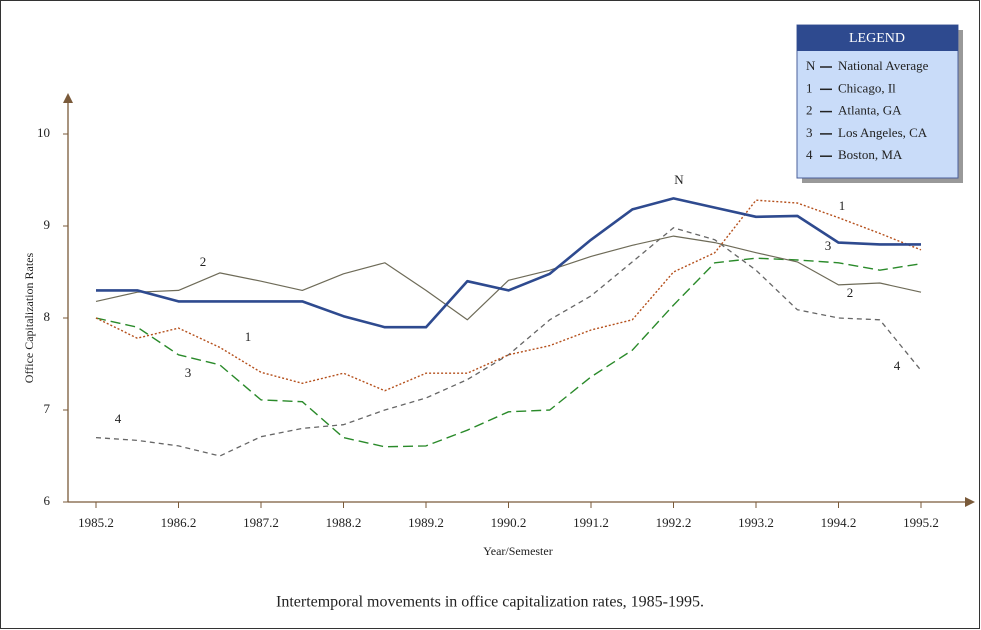  Describe the element at coordinates (809, 132) in the screenshot. I see `legend-key: 3` at that location.